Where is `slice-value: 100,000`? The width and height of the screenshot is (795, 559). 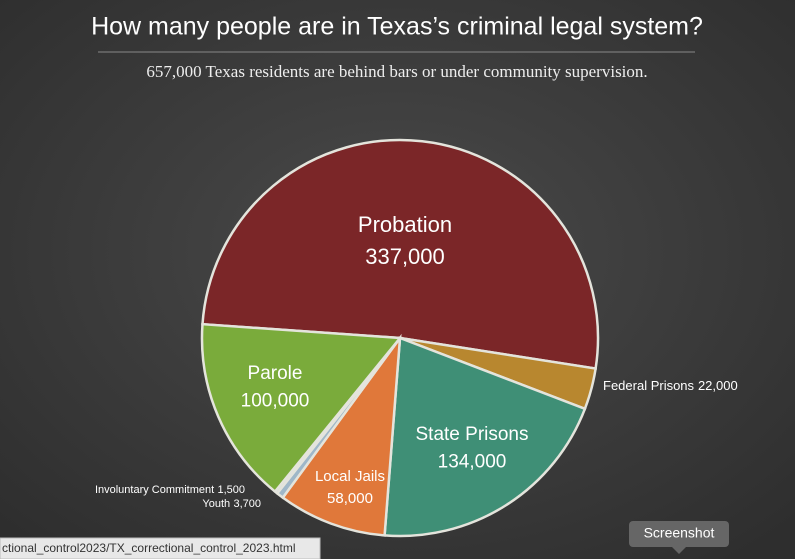 slice-value: 100,000 is located at coordinates (275, 401).